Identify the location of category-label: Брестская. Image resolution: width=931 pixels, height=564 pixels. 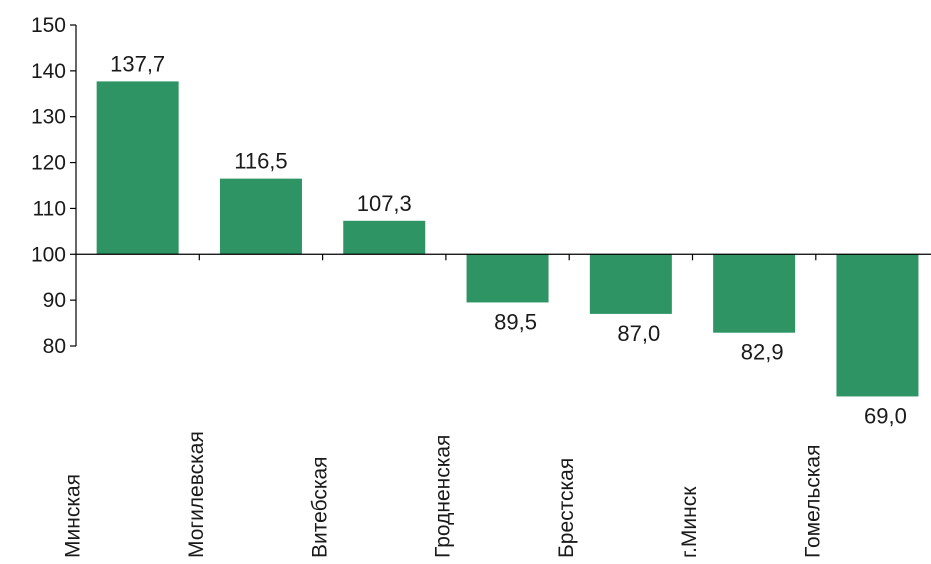
(566, 508).